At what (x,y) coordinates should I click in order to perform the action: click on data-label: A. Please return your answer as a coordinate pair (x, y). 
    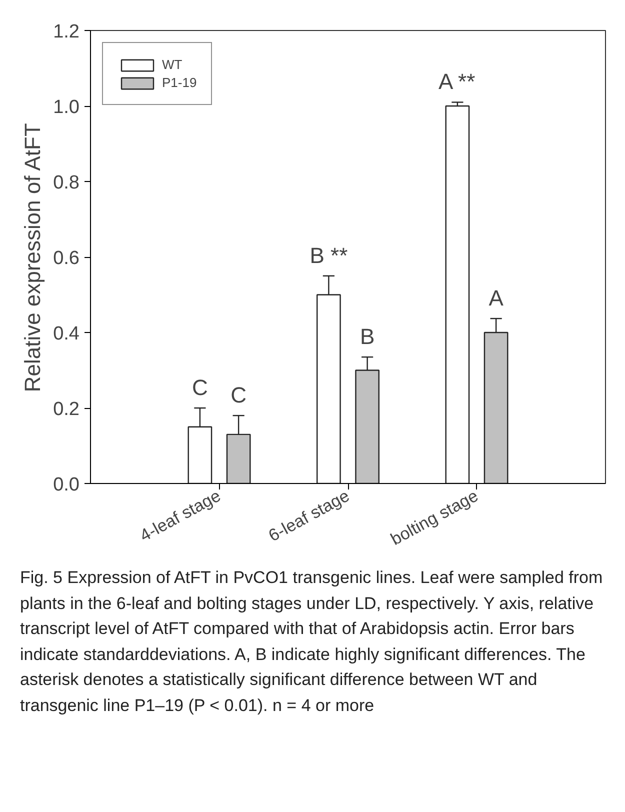
    Looking at the image, I should click on (496, 298).